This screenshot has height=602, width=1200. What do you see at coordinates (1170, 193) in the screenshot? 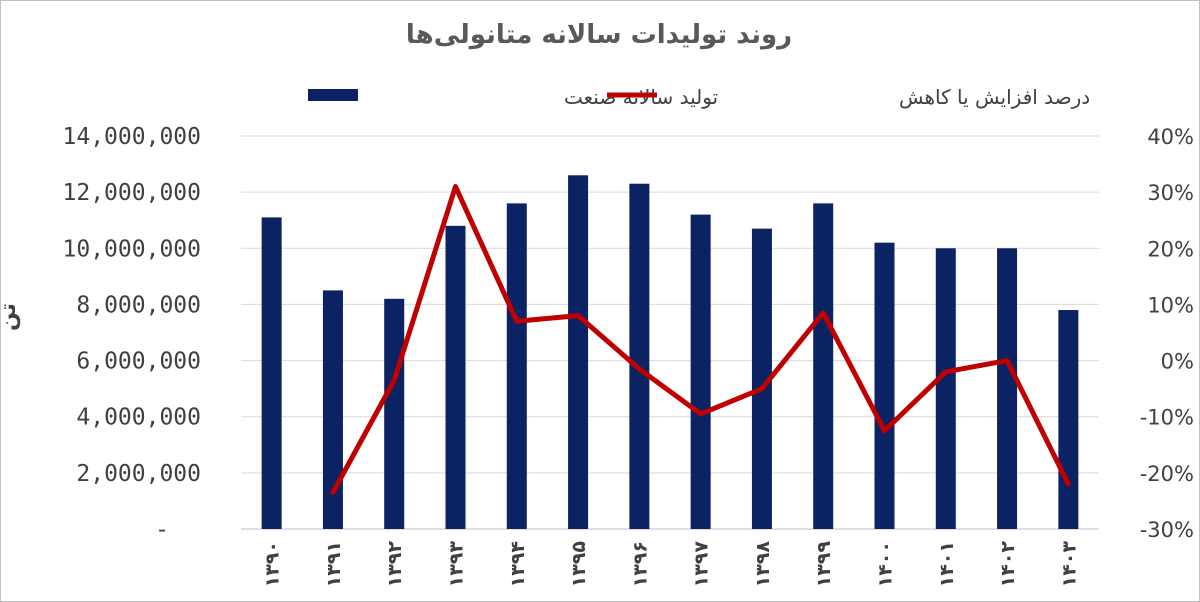
I see `y2-tick-label: 30%` at bounding box center [1170, 193].